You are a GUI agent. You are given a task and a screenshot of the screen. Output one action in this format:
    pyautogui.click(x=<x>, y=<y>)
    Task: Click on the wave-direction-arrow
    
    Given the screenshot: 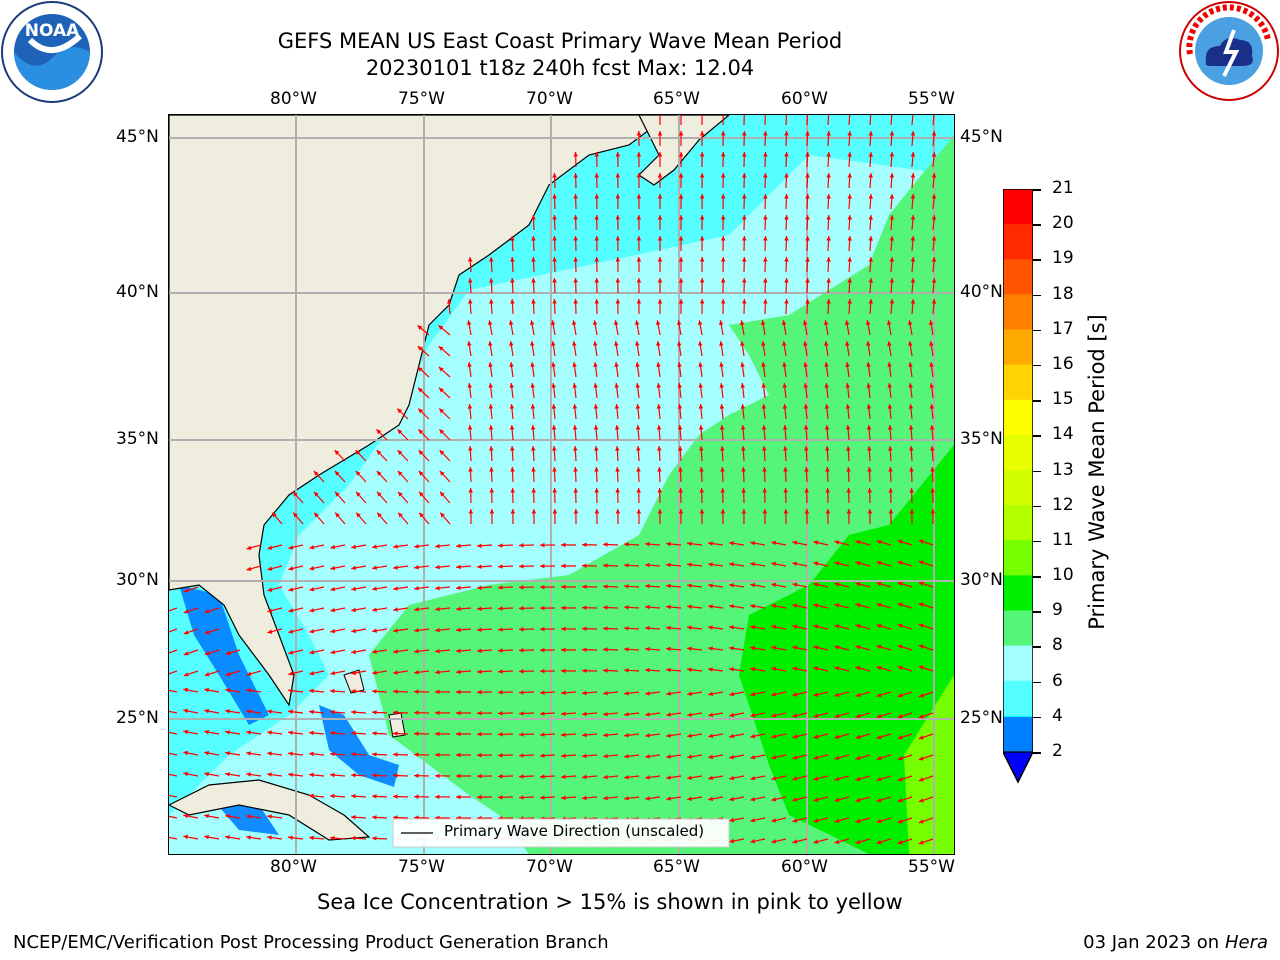 What is the action you would take?
    pyautogui.click(x=765, y=120)
    